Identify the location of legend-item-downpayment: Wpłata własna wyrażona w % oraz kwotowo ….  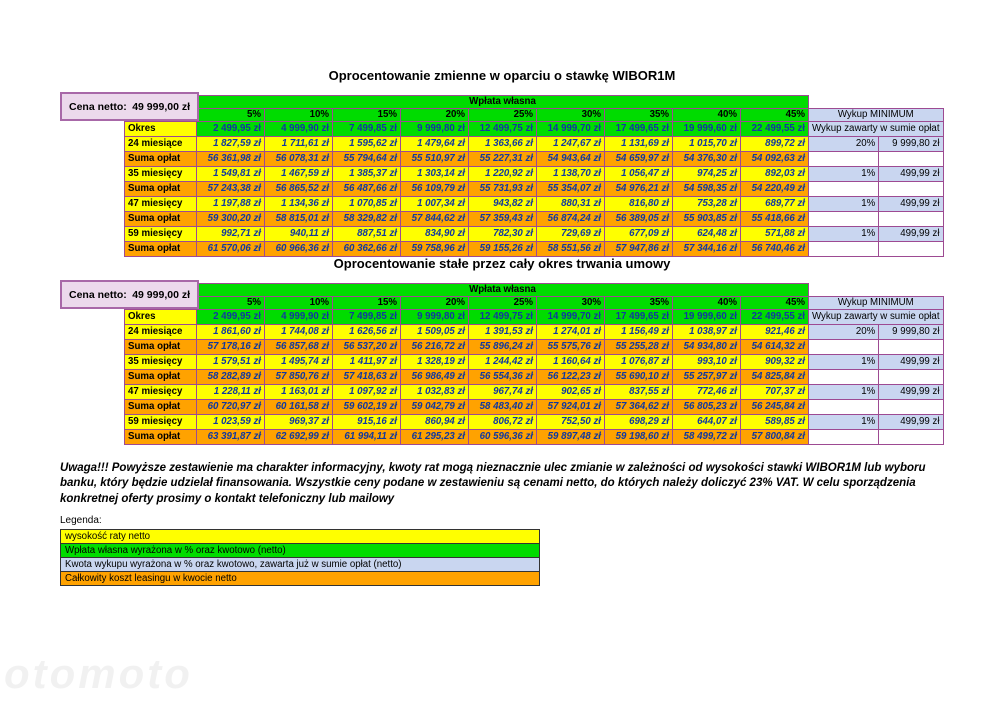
(300, 550).